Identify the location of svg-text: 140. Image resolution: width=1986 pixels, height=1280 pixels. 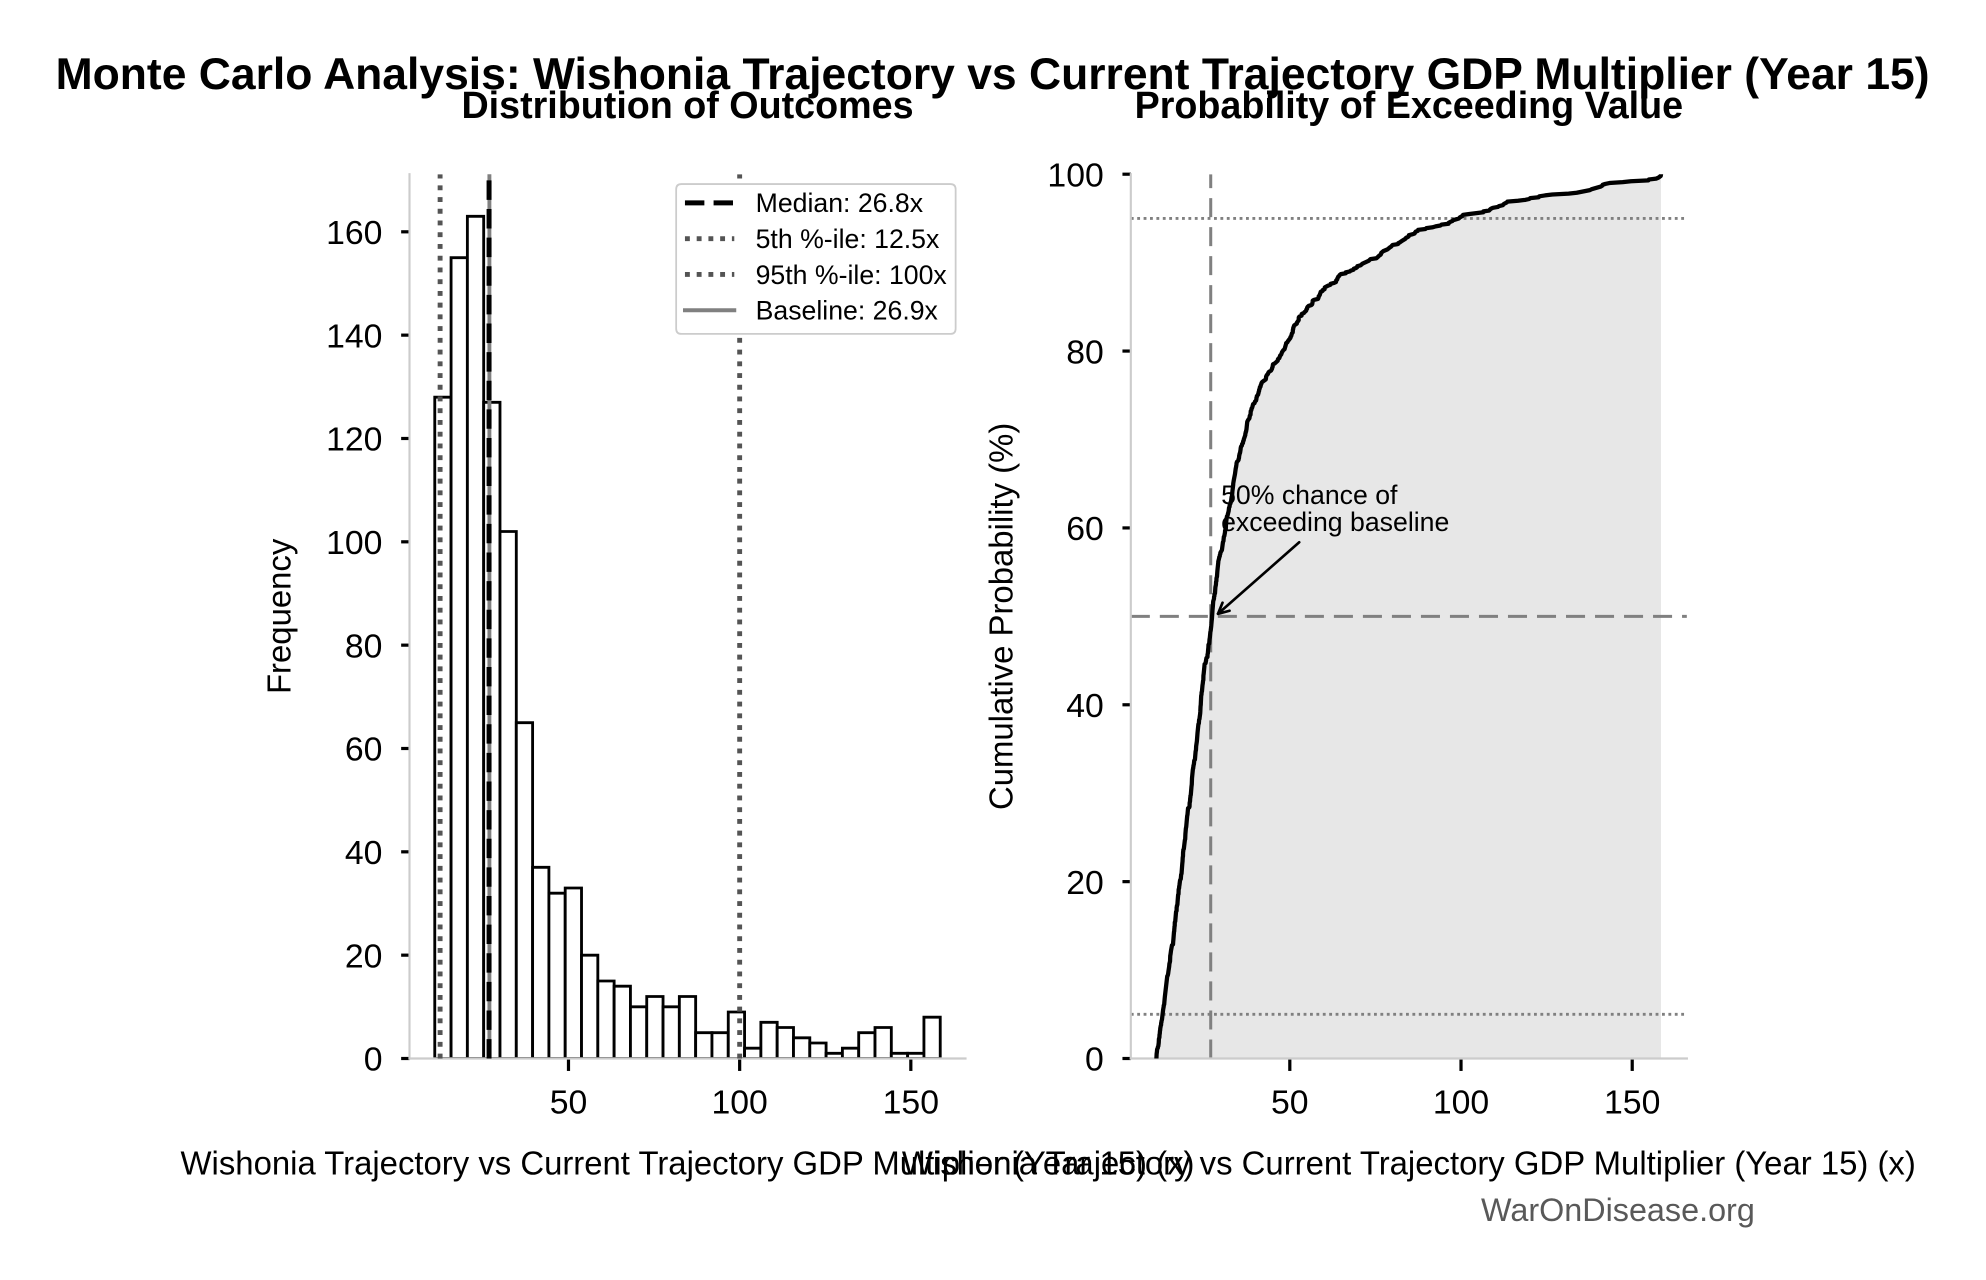
(354, 336).